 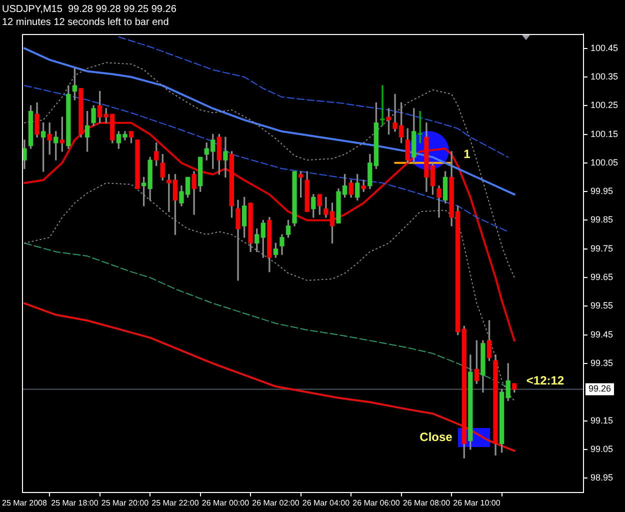 What do you see at coordinates (125, 503) in the screenshot?
I see `x-tick-label: 25 Mar 20:00` at bounding box center [125, 503].